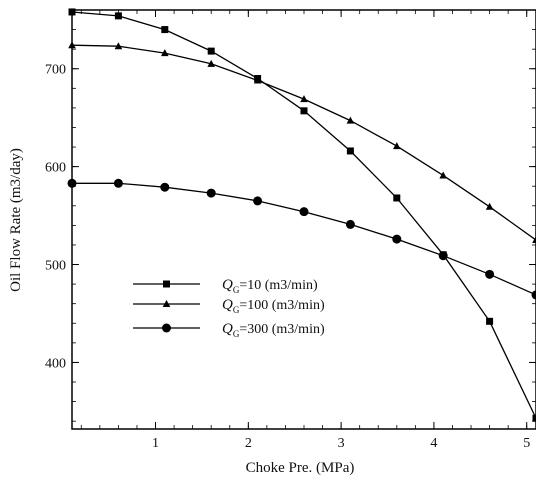  I want to click on y-tick-label: 500, so click(55, 266).